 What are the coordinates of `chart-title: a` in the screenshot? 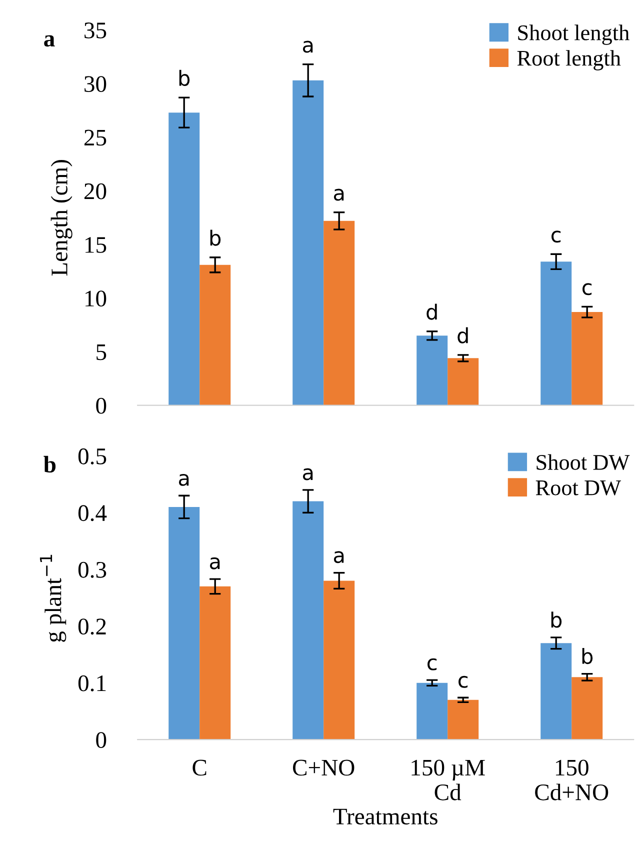 It's located at (49, 41).